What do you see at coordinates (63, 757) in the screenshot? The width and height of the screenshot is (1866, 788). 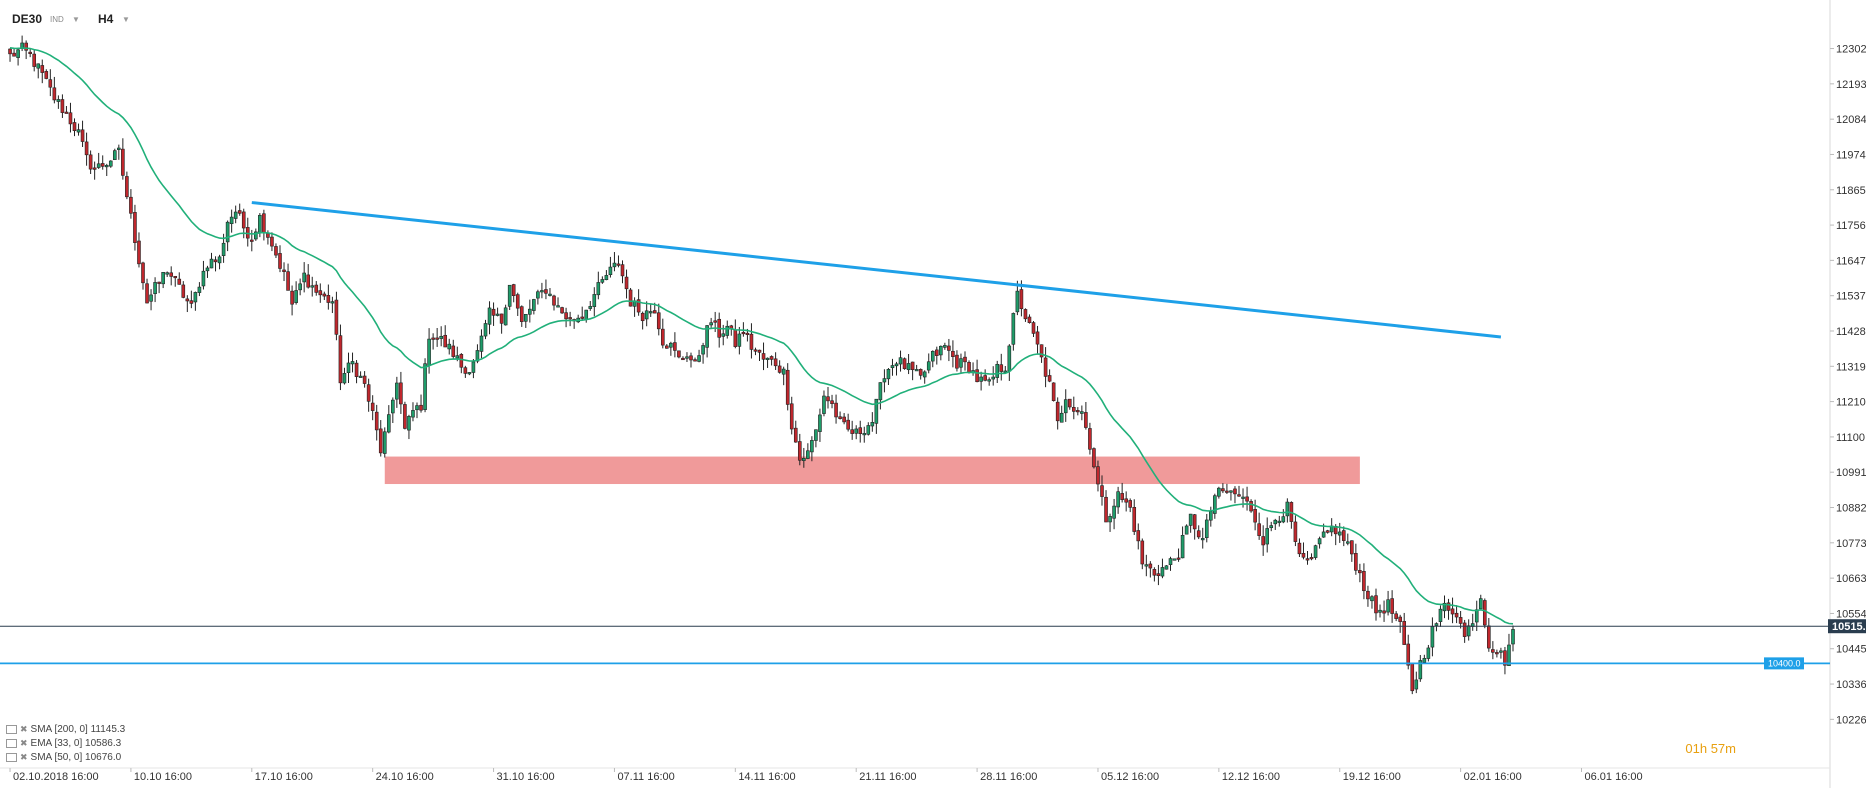 I see `indicator-legend-sma50: ✖ SMA [50, 0] 10676.0` at bounding box center [63, 757].